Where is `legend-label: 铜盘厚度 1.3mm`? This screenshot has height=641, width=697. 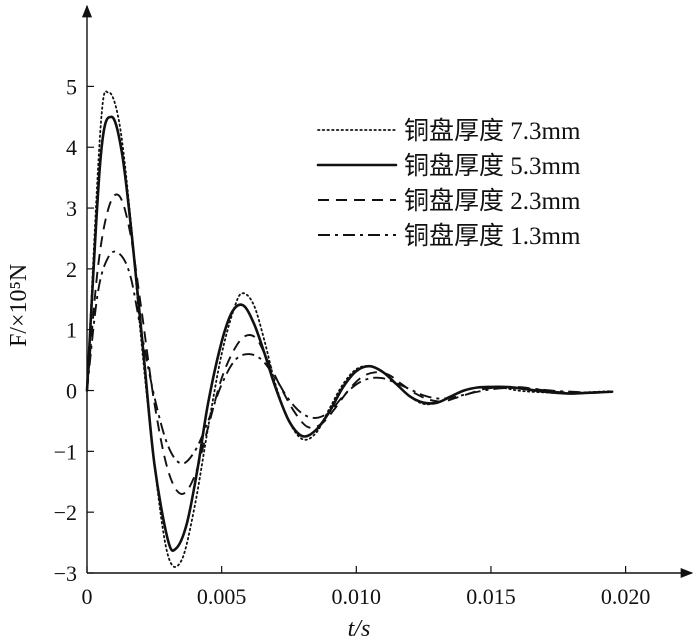
legend-label: 铜盘厚度 1.3mm is located at coordinates (492, 236).